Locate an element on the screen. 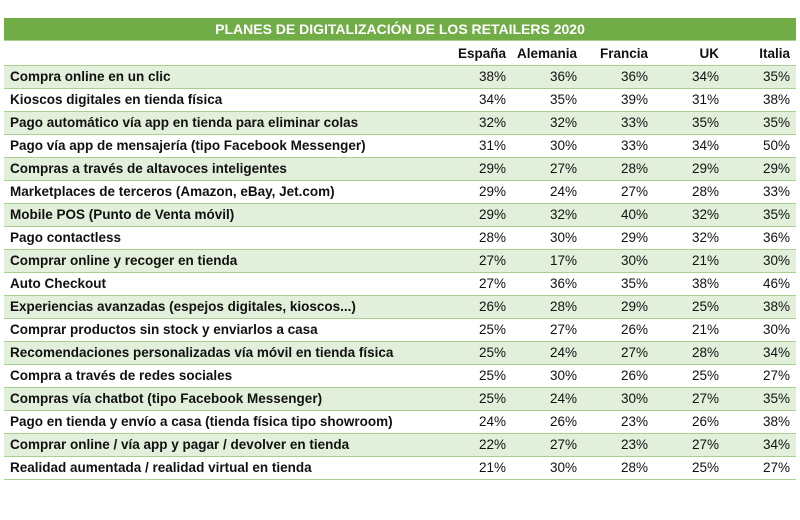 Image resolution: width=800 pixels, height=520 pixels. row-label: Compra a través de redes sociales is located at coordinates (222, 376).